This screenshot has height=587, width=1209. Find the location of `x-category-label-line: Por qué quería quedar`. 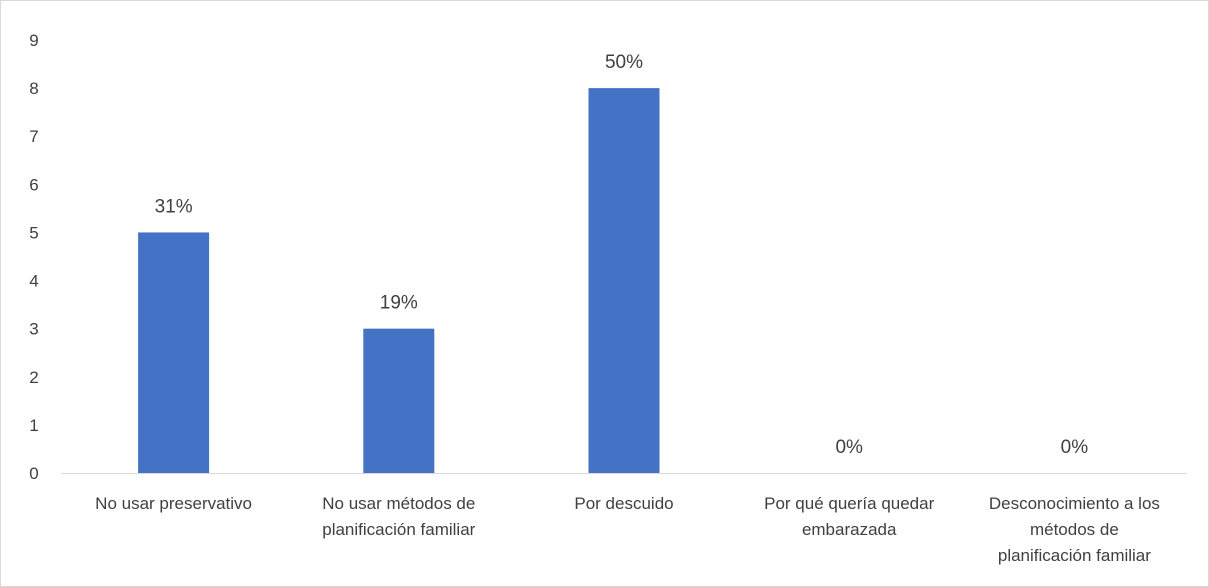

x-category-label-line: Por qué quería quedar is located at coordinates (849, 503).